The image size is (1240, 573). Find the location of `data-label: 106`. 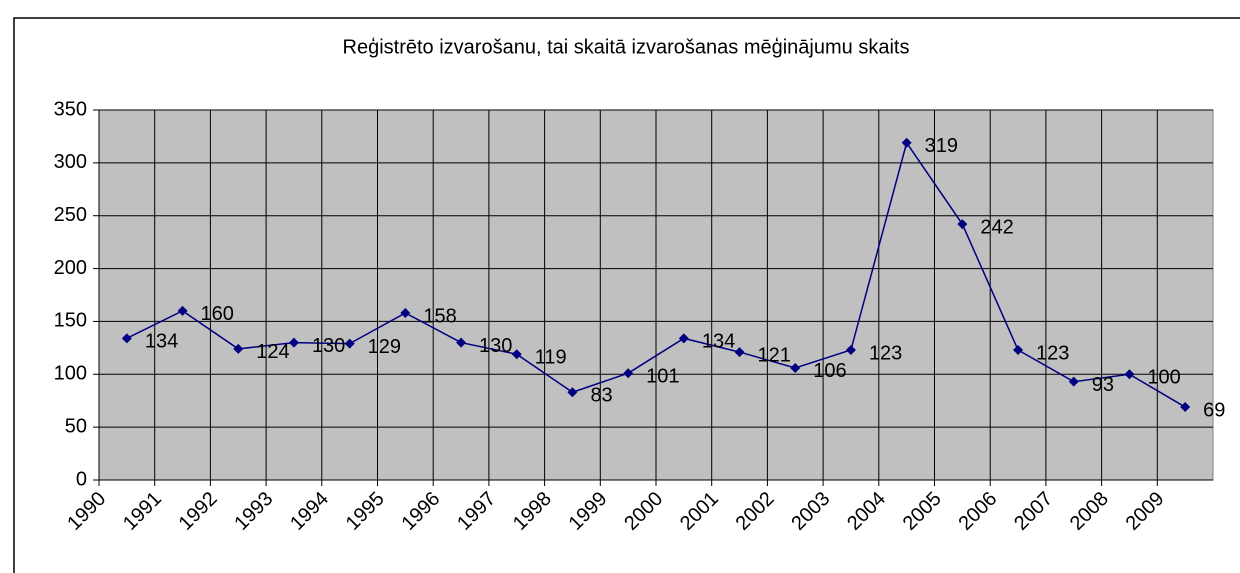

data-label: 106 is located at coordinates (829, 371).